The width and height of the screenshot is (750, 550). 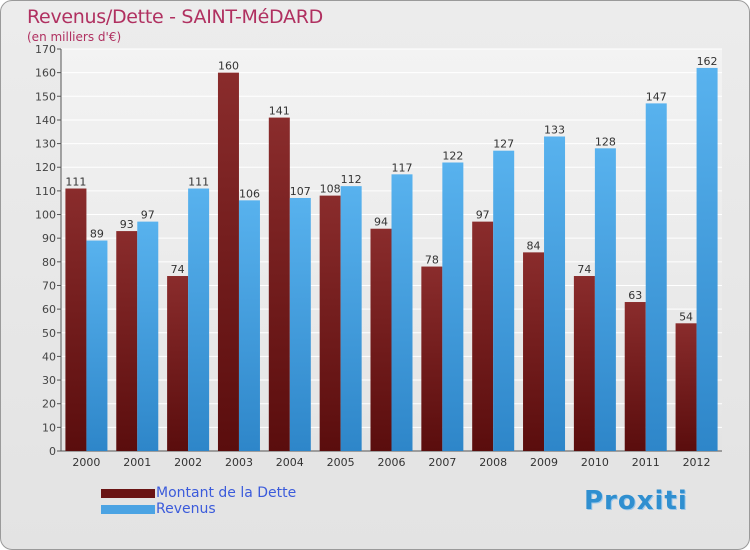 What do you see at coordinates (49, 333) in the screenshot?
I see `y-tick-label: 50` at bounding box center [49, 333].